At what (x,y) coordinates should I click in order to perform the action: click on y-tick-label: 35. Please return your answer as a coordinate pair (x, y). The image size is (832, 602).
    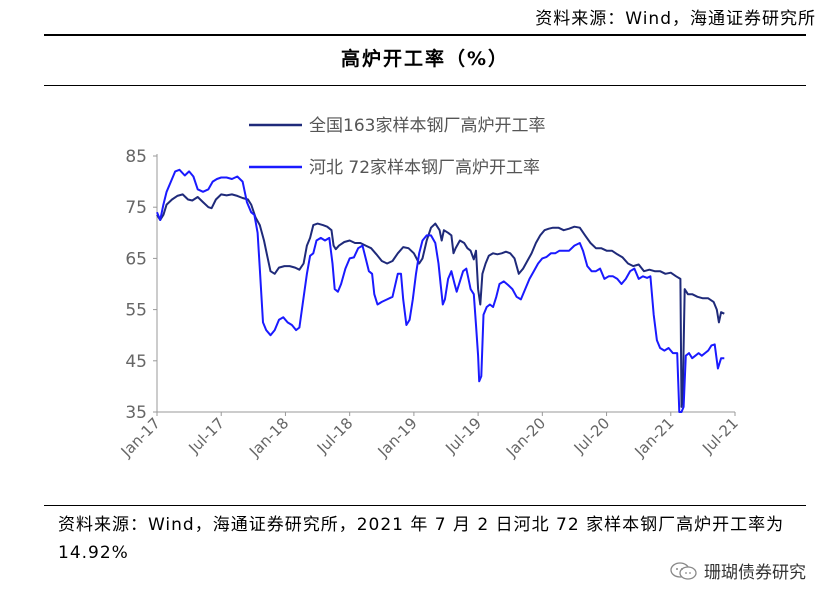
    Looking at the image, I should click on (136, 413).